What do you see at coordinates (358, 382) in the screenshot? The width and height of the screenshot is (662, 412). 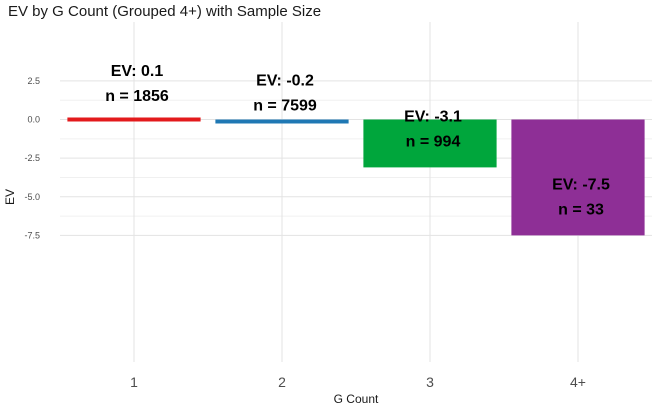 I see `x-axis-ticks: 1 2 3 4+` at bounding box center [358, 382].